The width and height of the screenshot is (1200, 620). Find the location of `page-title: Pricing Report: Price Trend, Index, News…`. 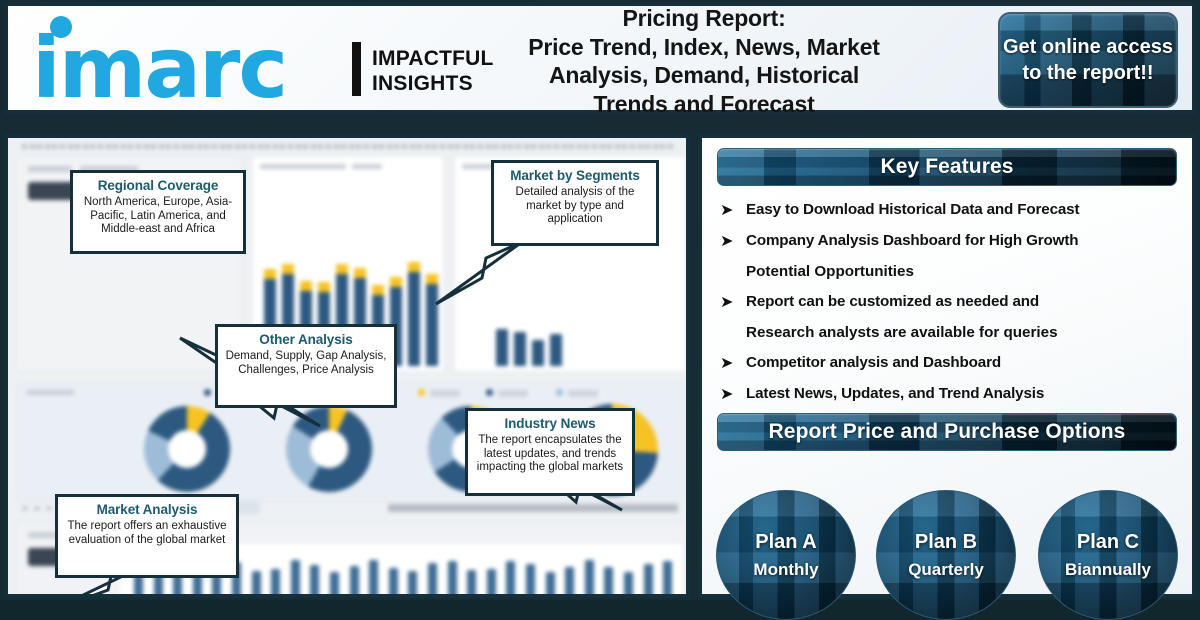

page-title: Pricing Report: Price Trend, Index, News… is located at coordinates (704, 61).